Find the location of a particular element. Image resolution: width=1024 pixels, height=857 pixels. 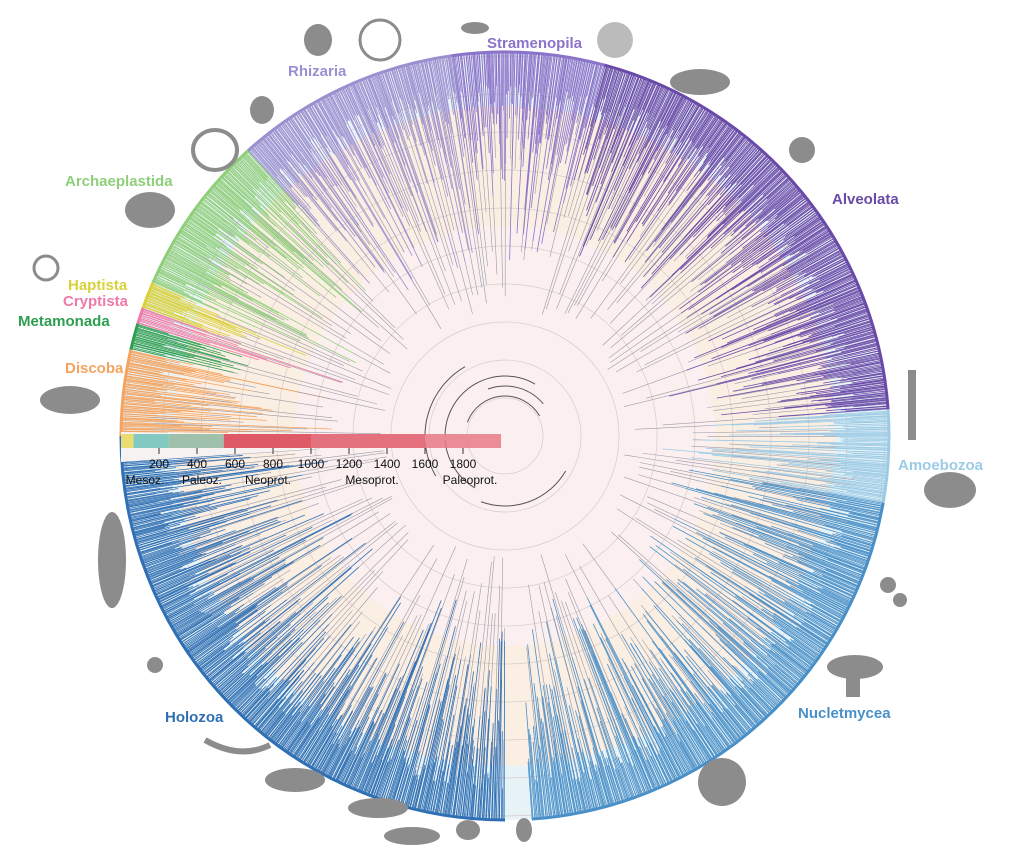

era-label: Mesoz. is located at coordinates (145, 480).